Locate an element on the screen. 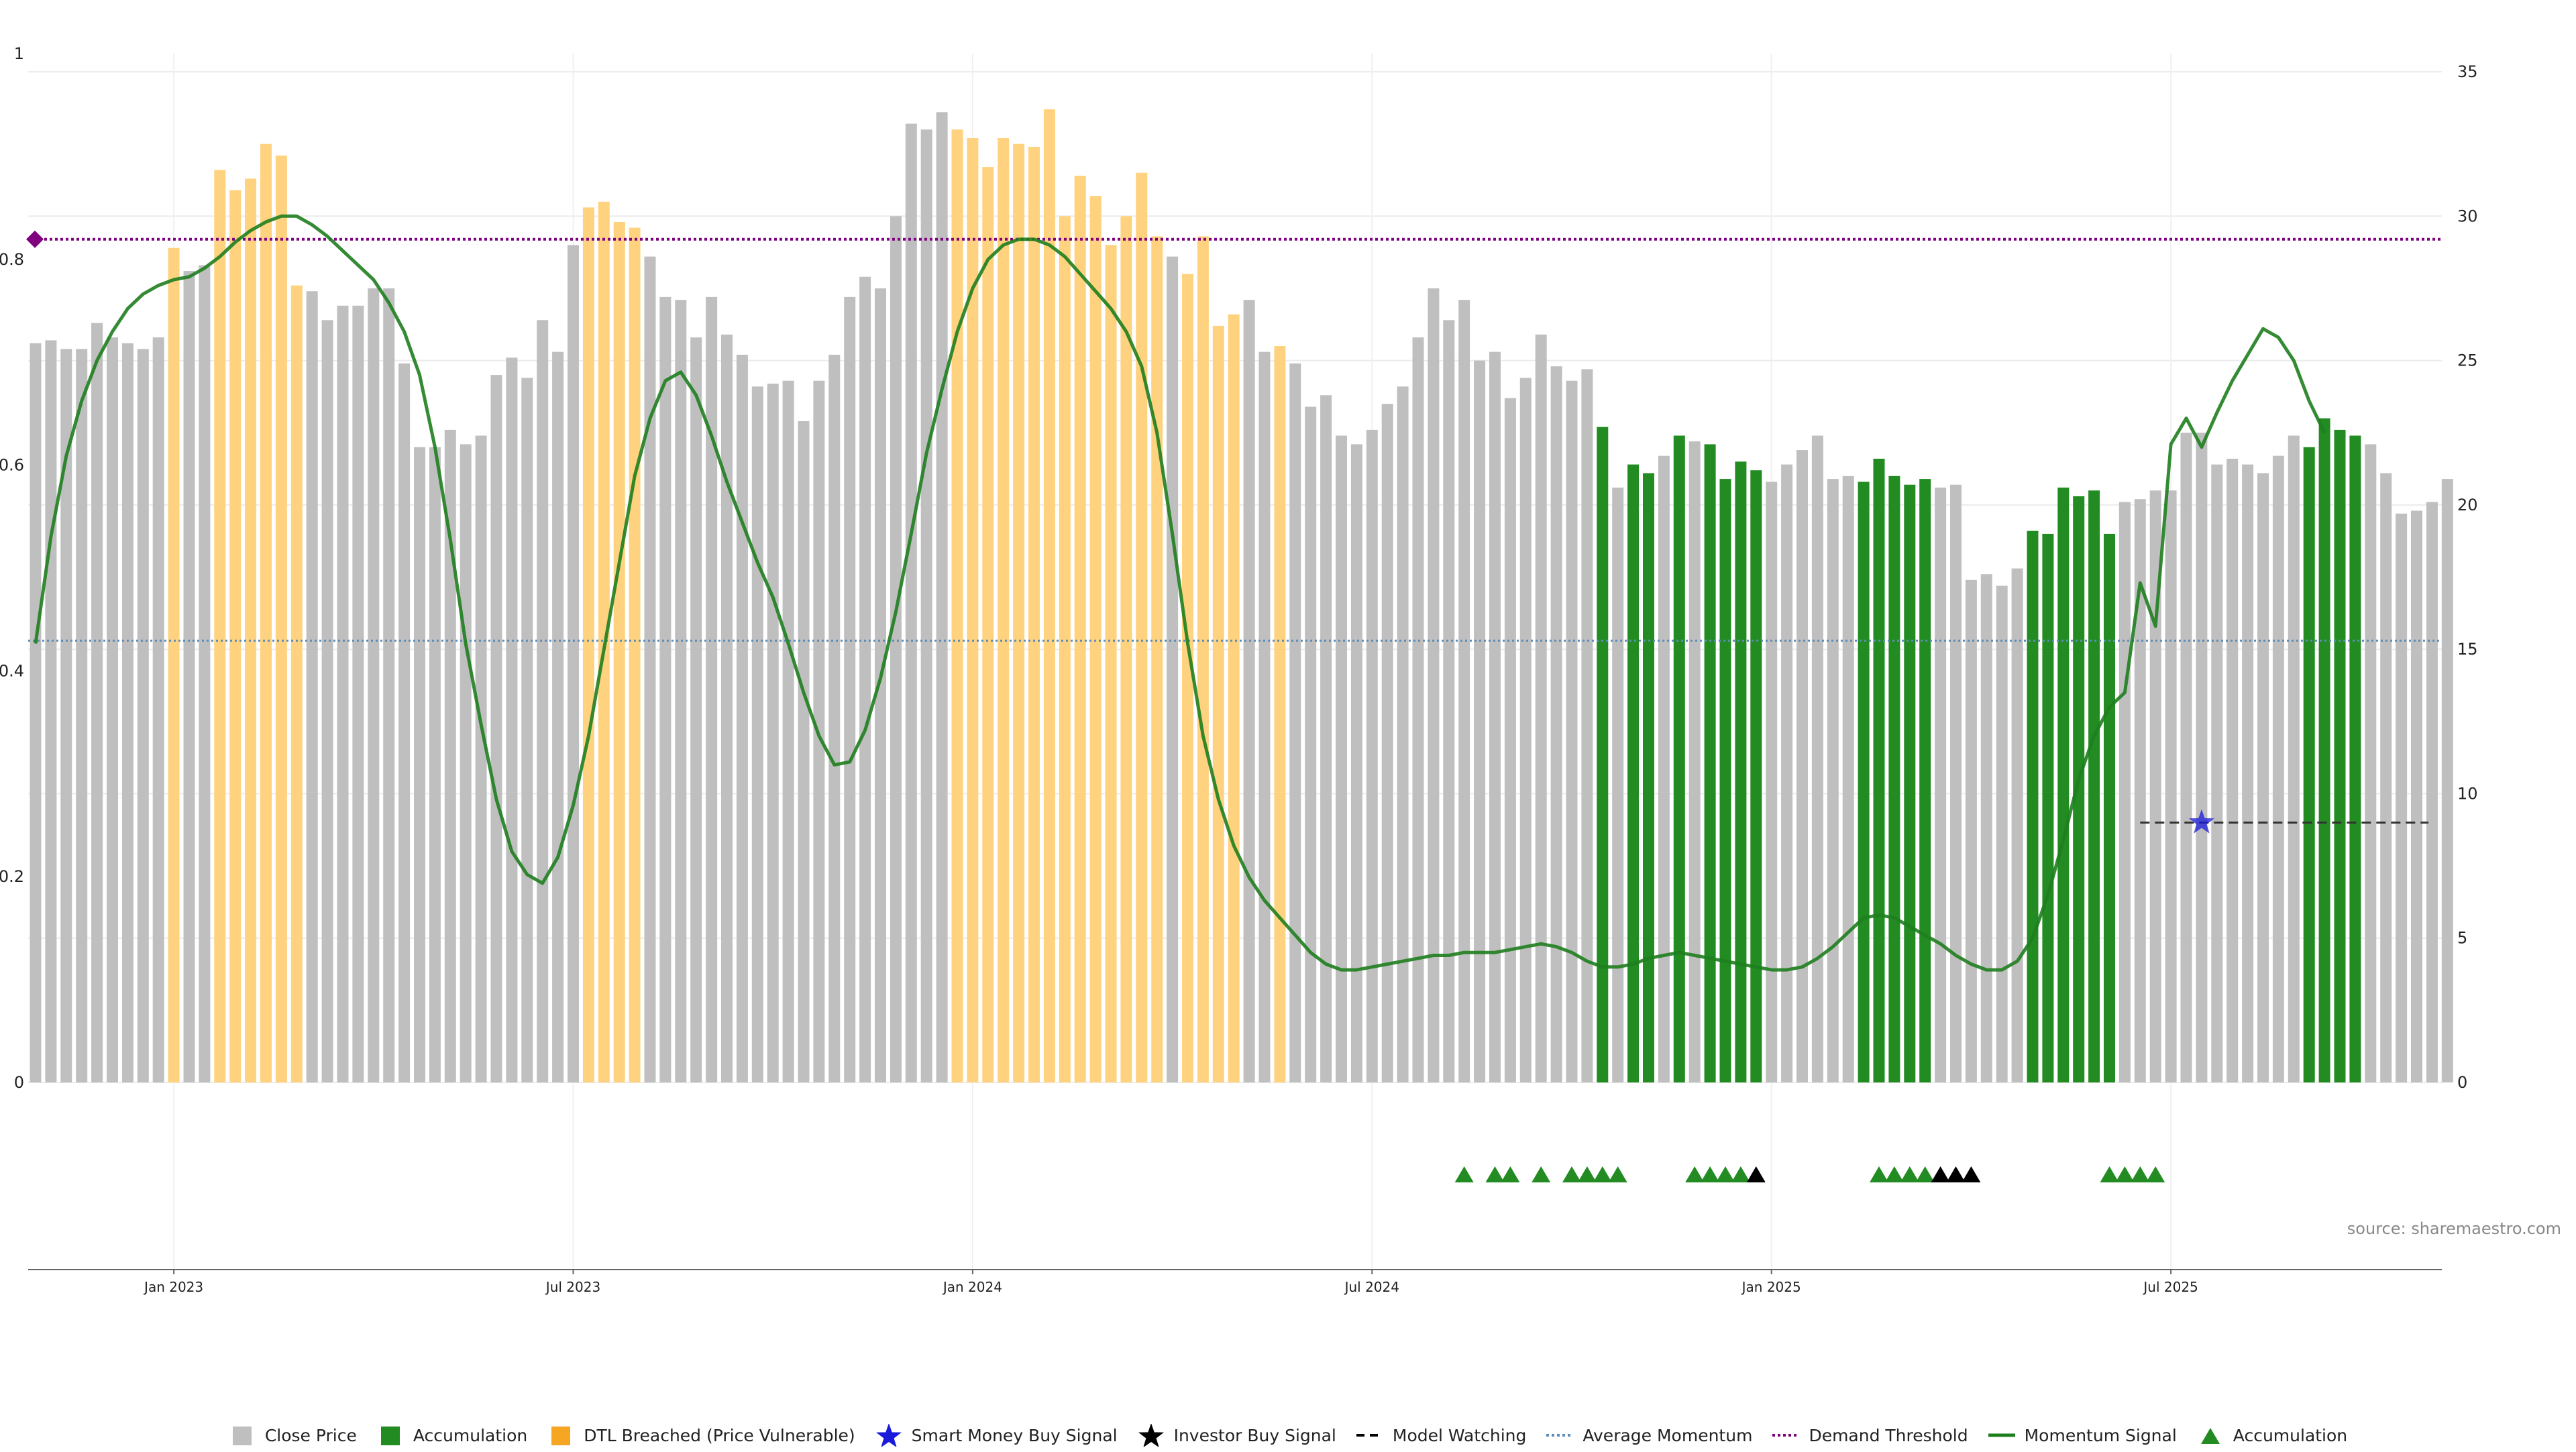 This screenshot has height=1452, width=2576. star-icon is located at coordinates (1151, 1435).